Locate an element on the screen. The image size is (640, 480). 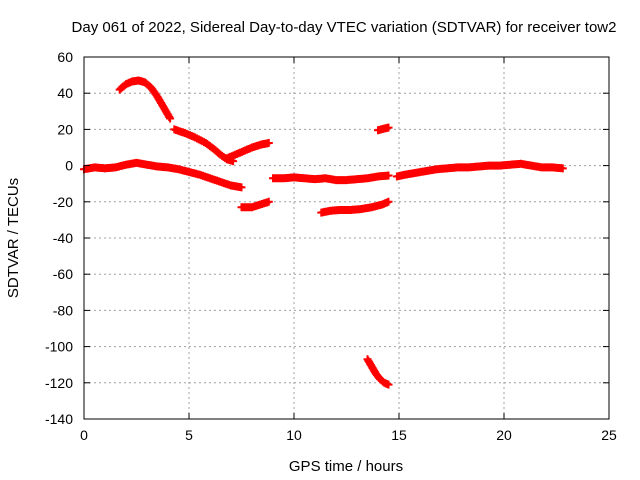
y-tick-label: -80 is located at coordinates (63, 310).